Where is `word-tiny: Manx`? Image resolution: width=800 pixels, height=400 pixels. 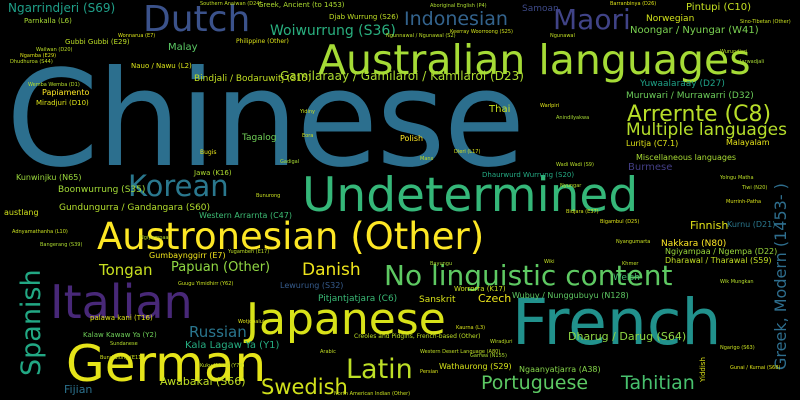 word-tiny: Manx is located at coordinates (427, 159).